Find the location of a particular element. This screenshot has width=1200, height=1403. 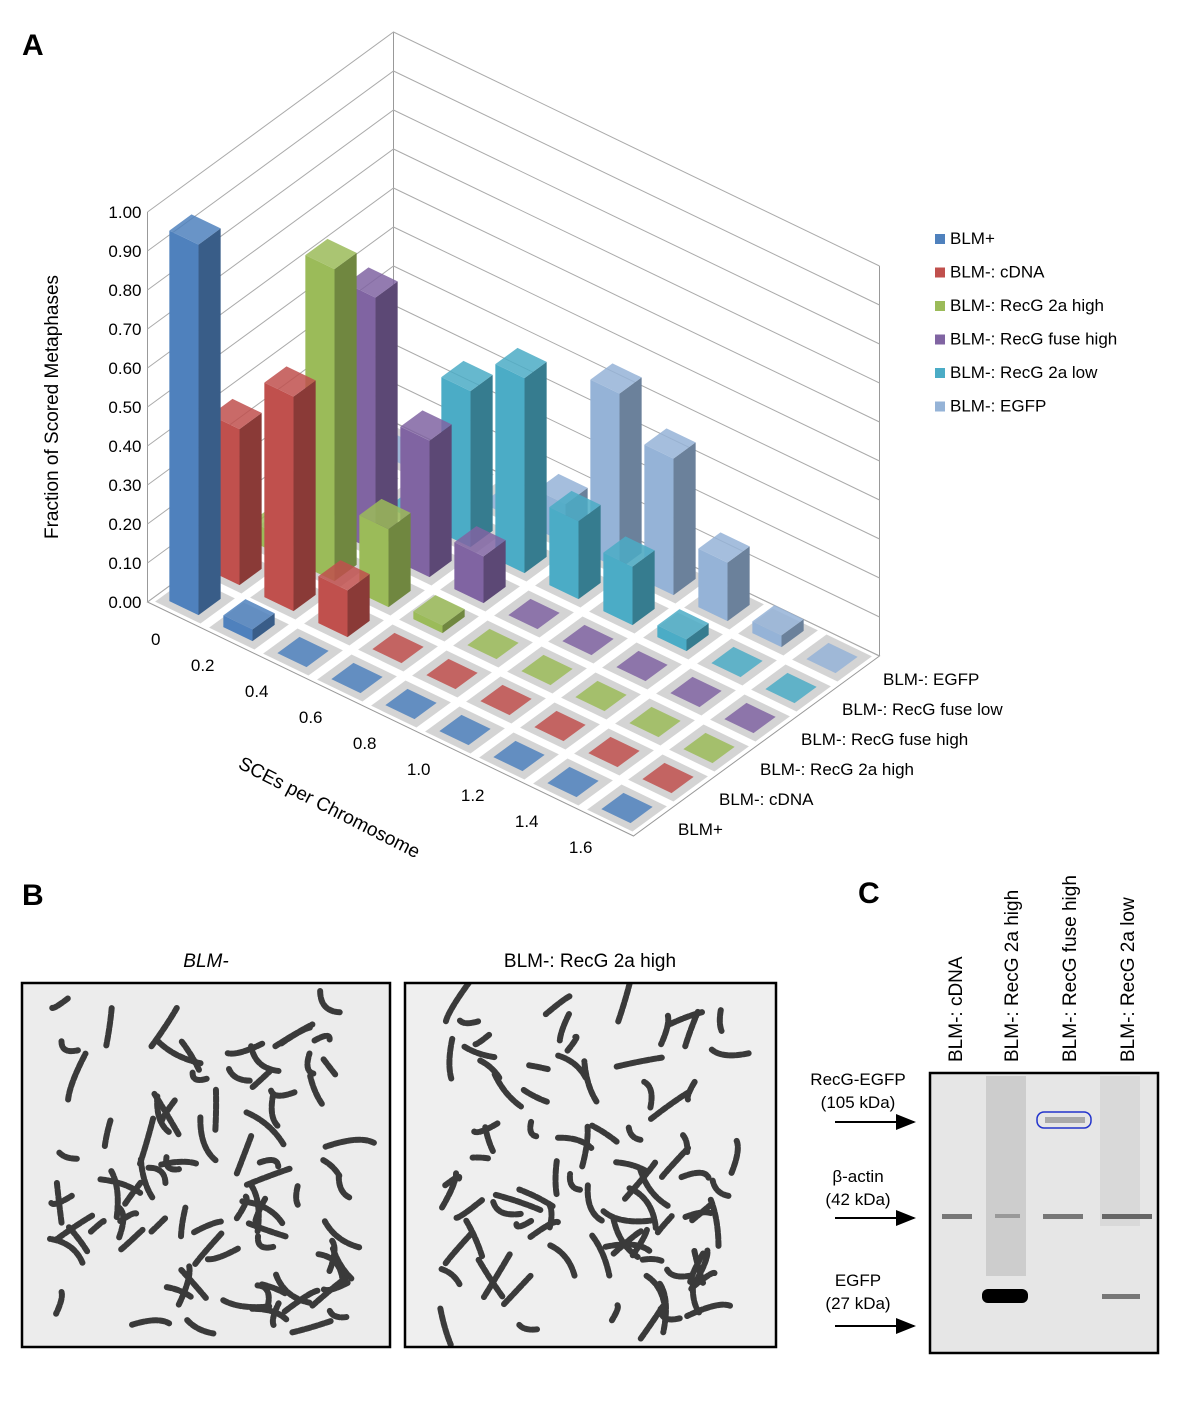

x-tick-label: 1.0 is located at coordinates (419, 769).